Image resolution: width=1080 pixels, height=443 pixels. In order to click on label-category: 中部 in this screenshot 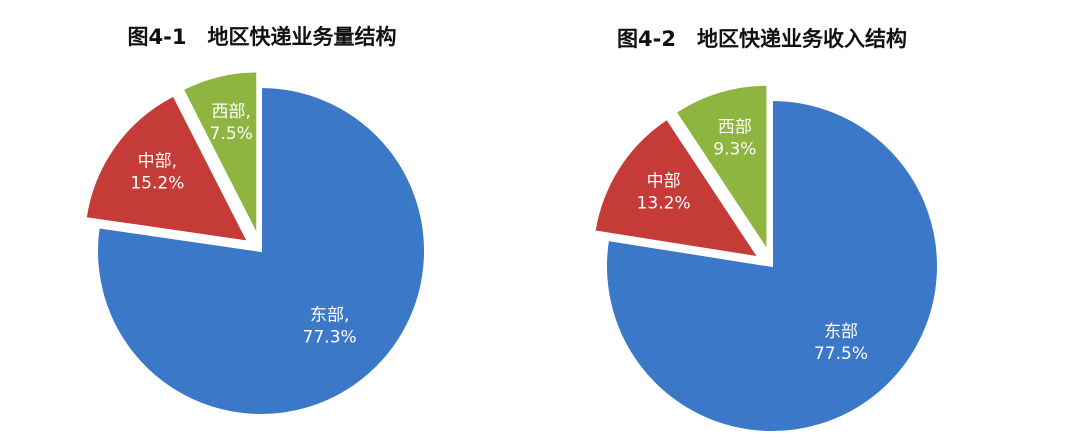, I will do `click(664, 181)`.